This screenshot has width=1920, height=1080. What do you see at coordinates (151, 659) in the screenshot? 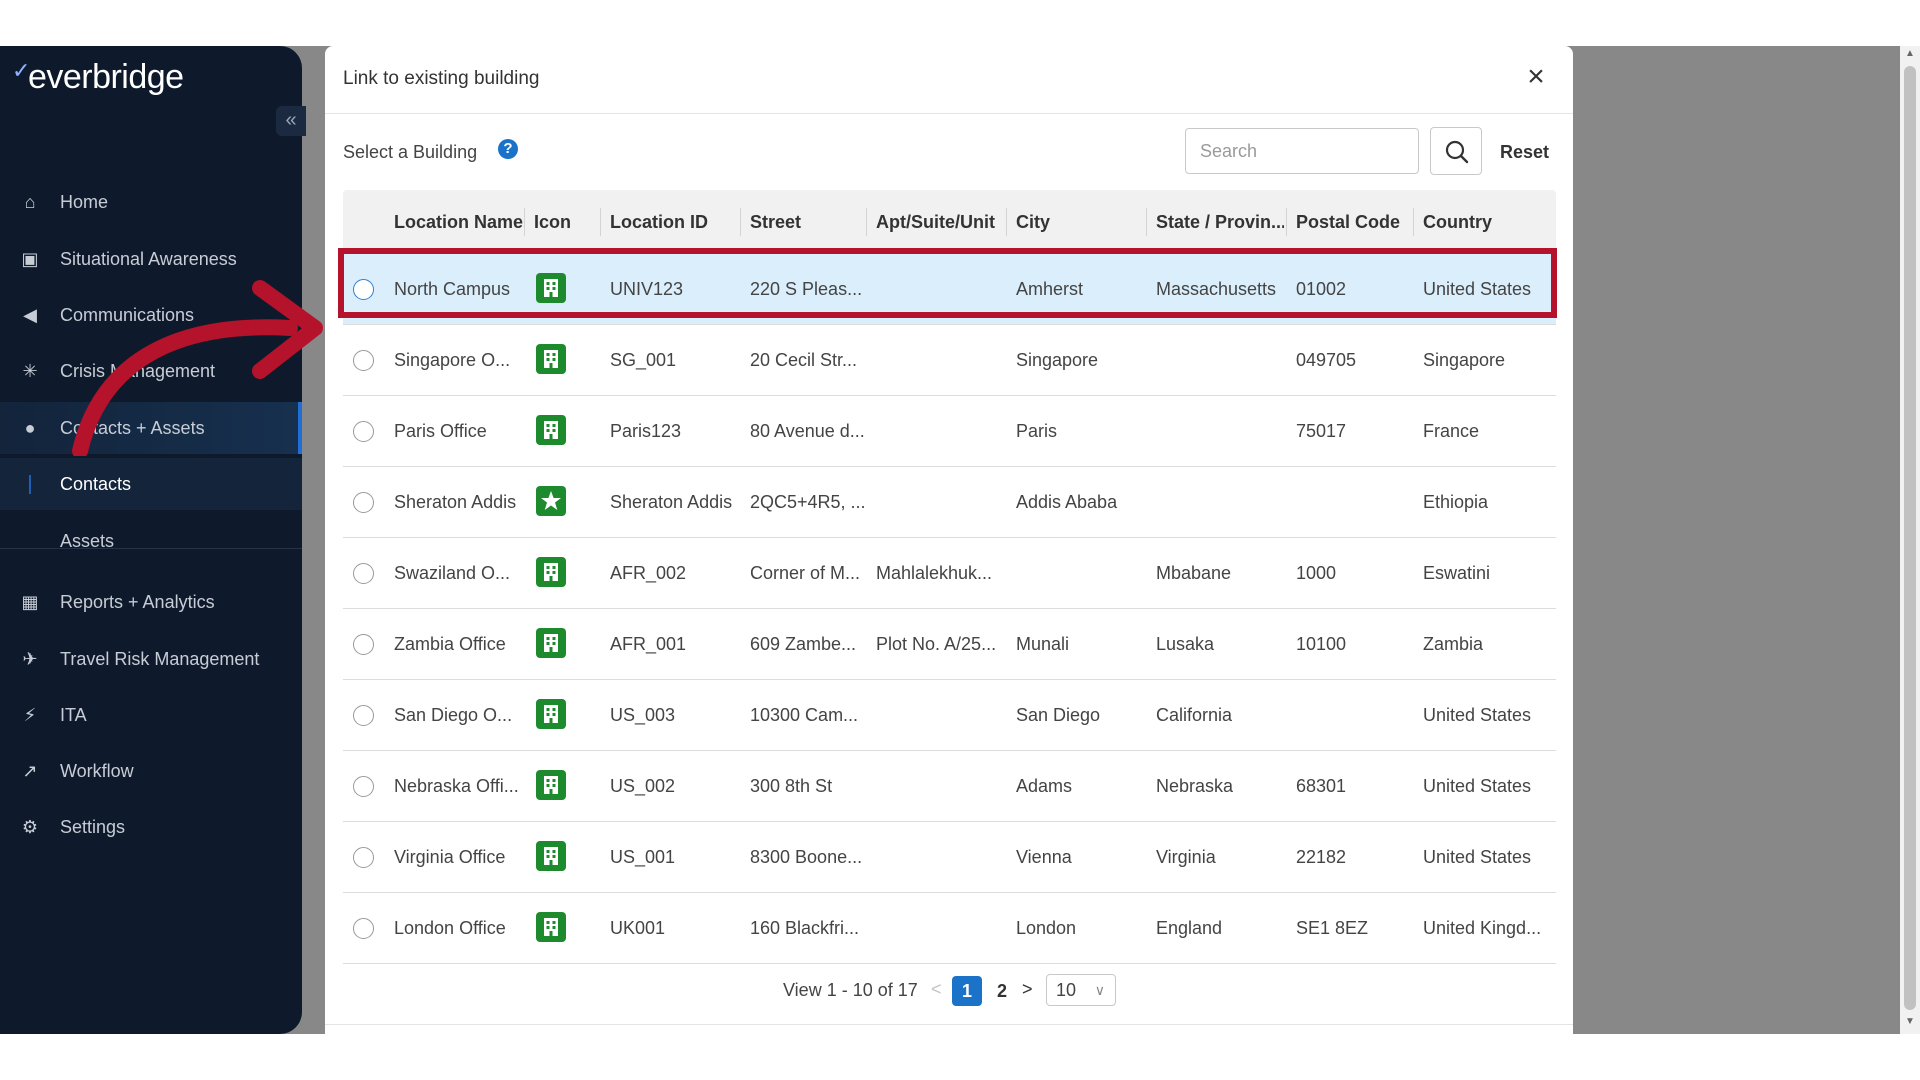
I see `sidebar-item-travel-risk-management: ✈ Travel Risk Management` at bounding box center [151, 659].